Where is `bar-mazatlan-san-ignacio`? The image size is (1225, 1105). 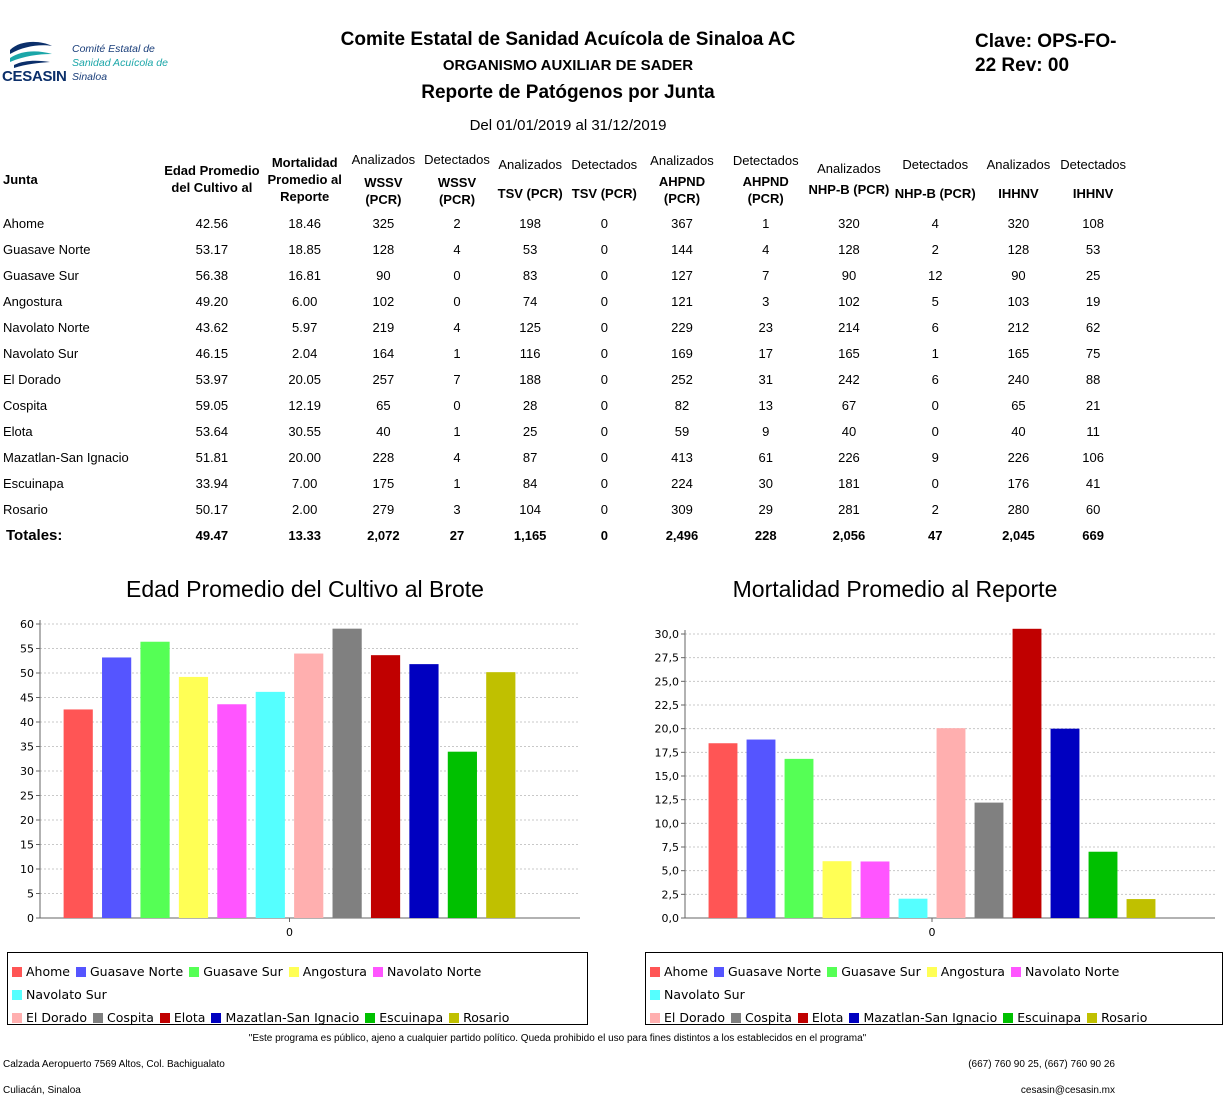
bar-mazatlan-san-ignacio is located at coordinates (1065, 823).